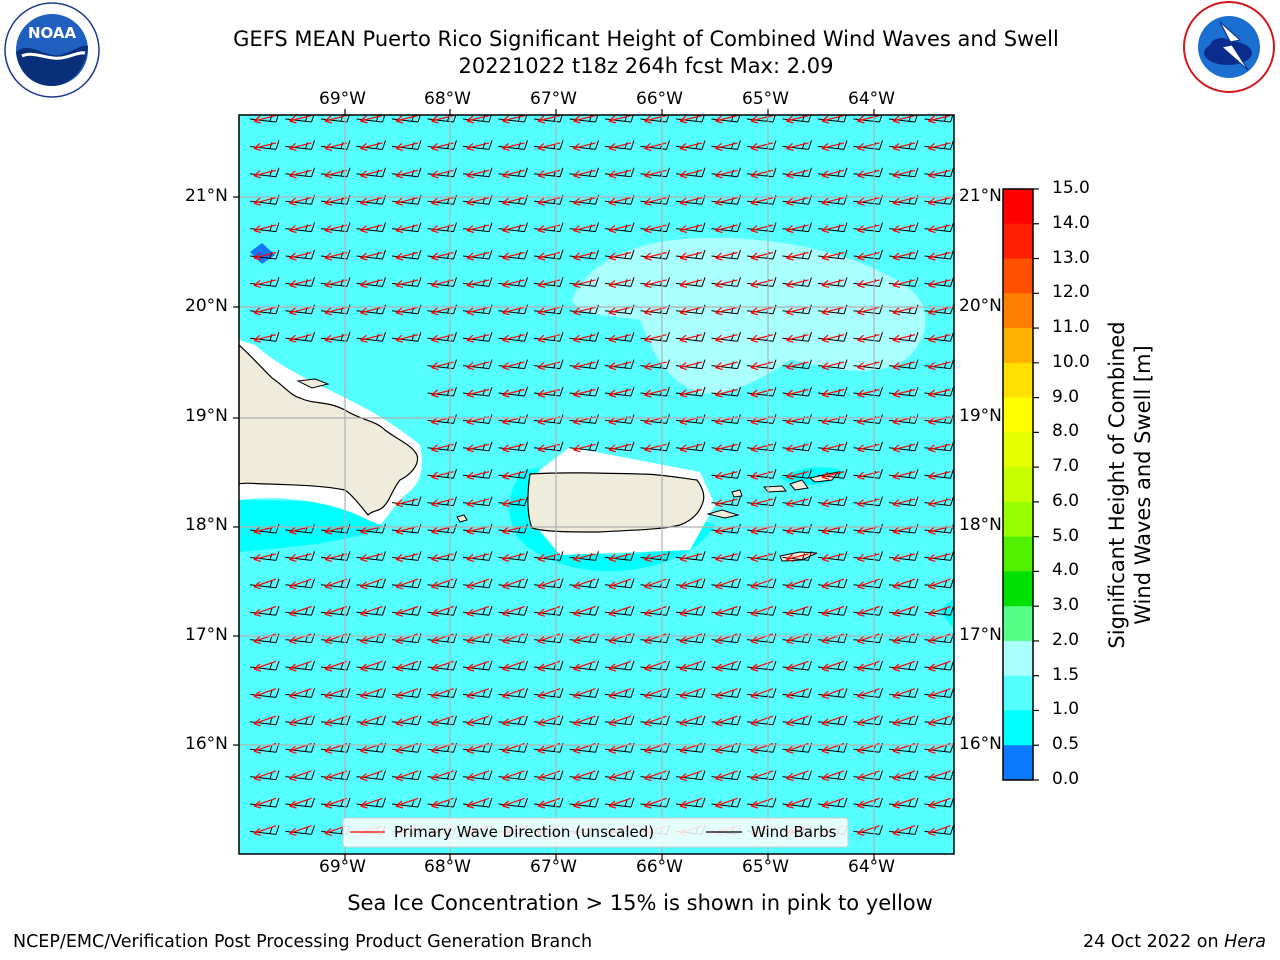  I want to click on lat-label-left-18n: 18°N, so click(206, 525).